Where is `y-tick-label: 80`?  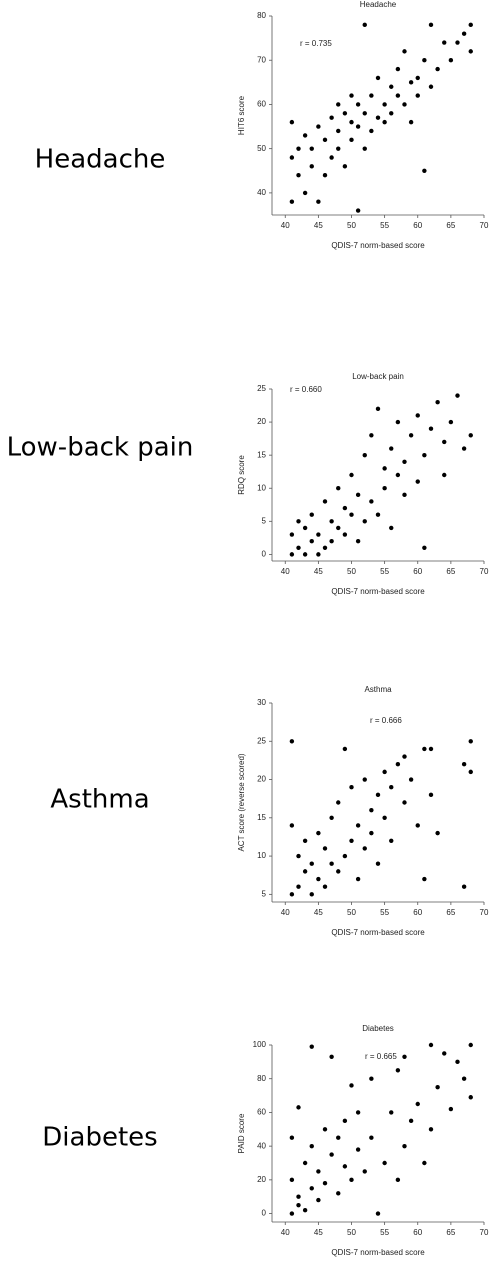 y-tick-label: 80 is located at coordinates (261, 1078).